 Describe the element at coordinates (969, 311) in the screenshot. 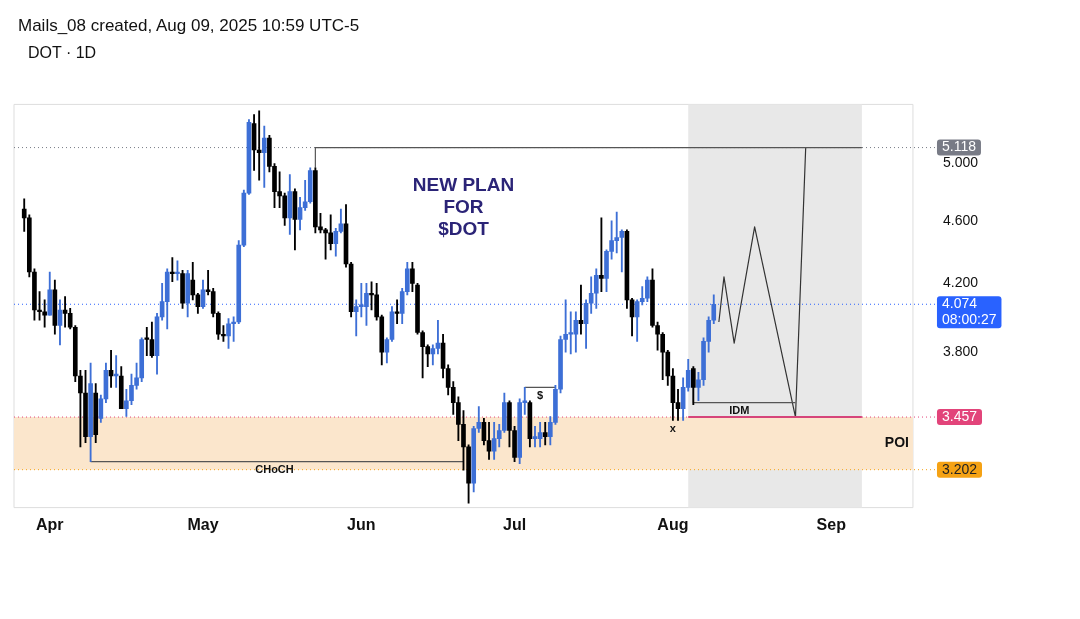

I see `ref-line-label: 4.074 08:00:27` at that location.